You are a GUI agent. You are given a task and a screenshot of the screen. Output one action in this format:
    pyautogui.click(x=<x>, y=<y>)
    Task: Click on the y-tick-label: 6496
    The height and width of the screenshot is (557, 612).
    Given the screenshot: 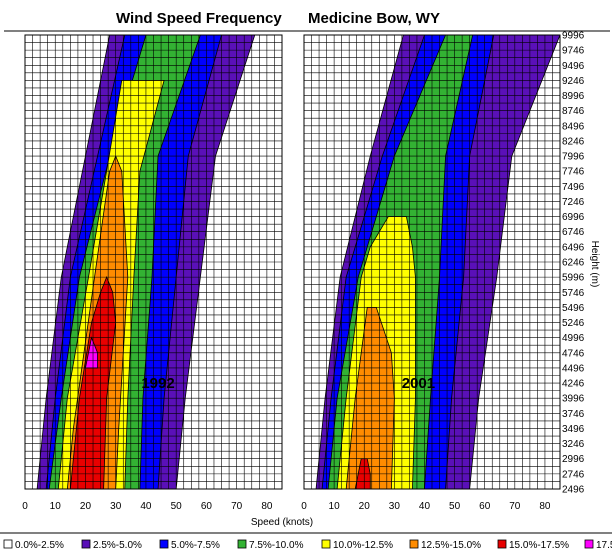 What is the action you would take?
    pyautogui.click(x=573, y=247)
    